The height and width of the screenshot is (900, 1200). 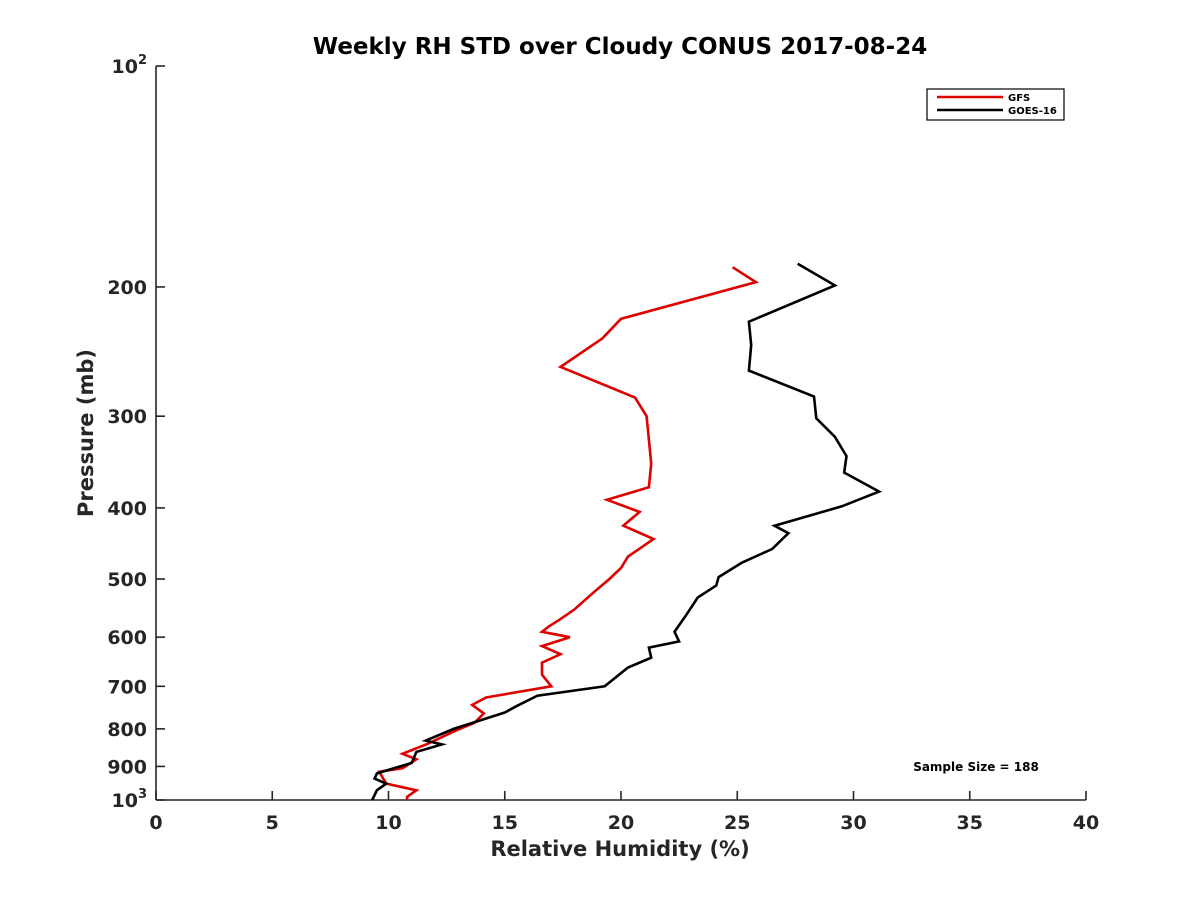 I want to click on x-tick-label: 20, so click(x=621, y=823).